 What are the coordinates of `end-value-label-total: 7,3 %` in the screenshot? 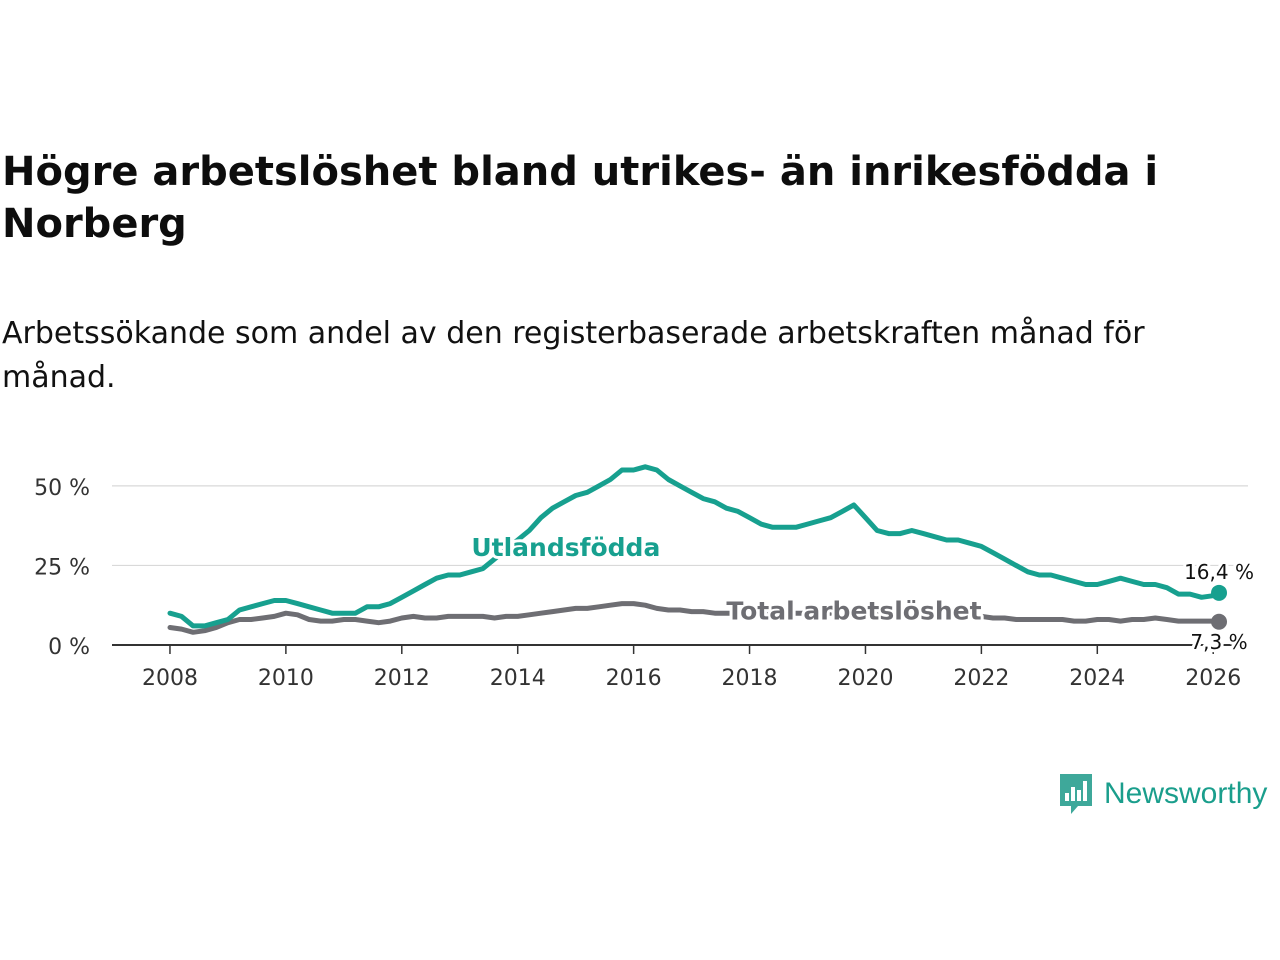 It's located at (1218, 642).